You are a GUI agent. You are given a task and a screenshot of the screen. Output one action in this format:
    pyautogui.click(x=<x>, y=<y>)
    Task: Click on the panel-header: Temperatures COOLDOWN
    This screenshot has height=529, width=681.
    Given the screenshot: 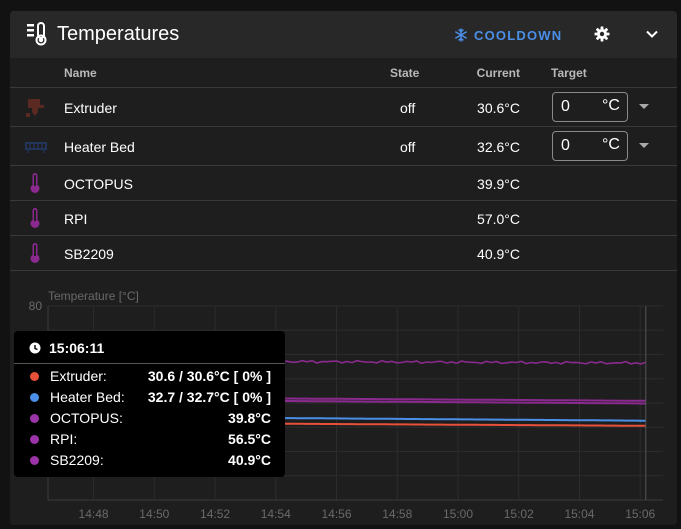 What is the action you would take?
    pyautogui.click(x=343, y=34)
    